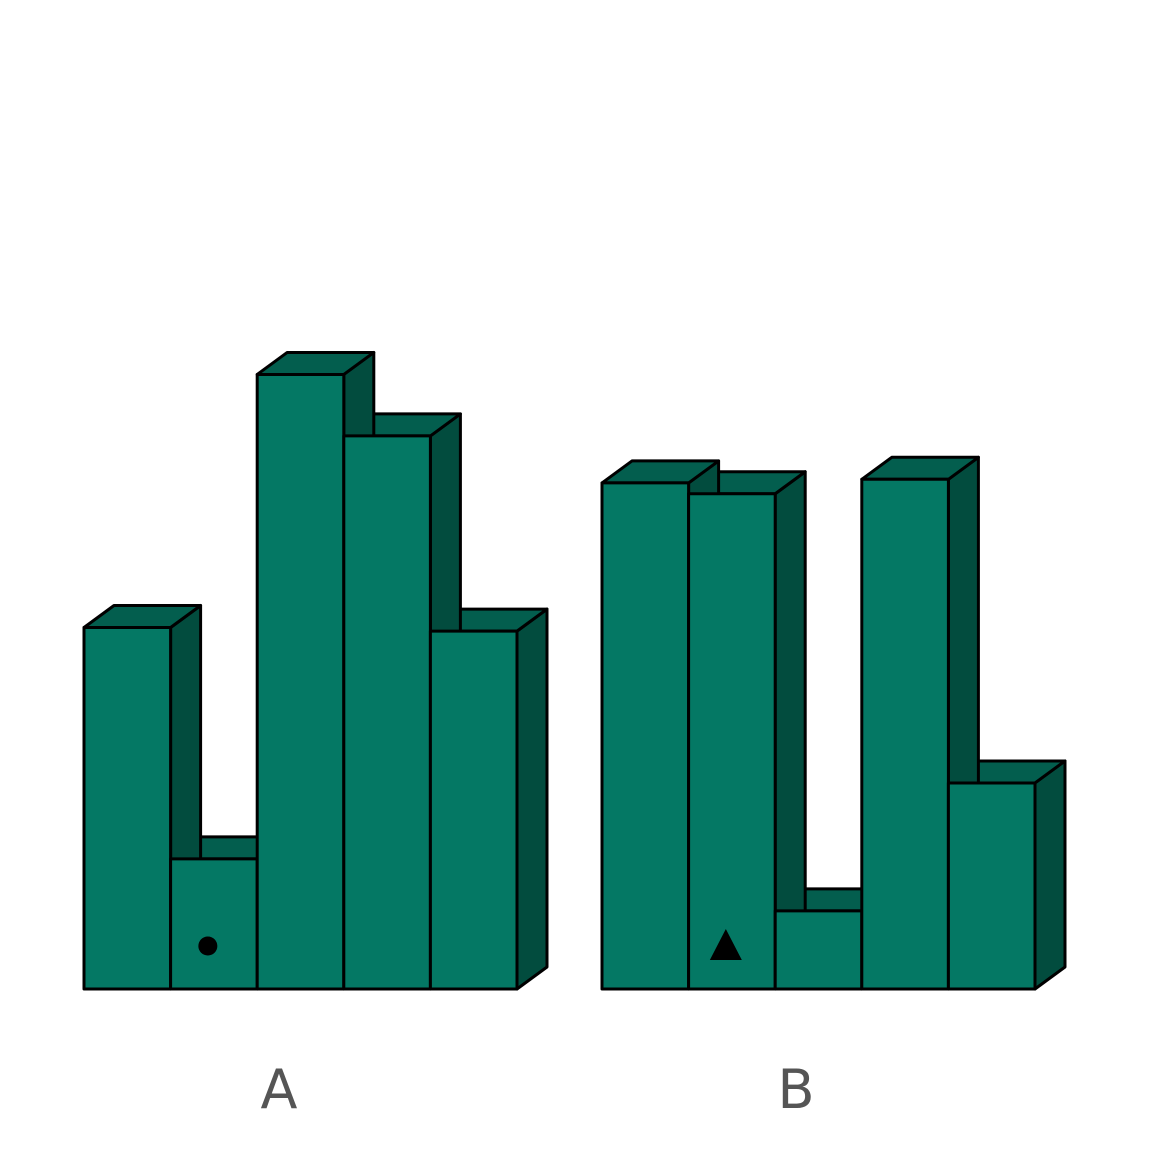 The height and width of the screenshot is (1173, 1155). I want to click on circle-marker-icon, so click(208, 946).